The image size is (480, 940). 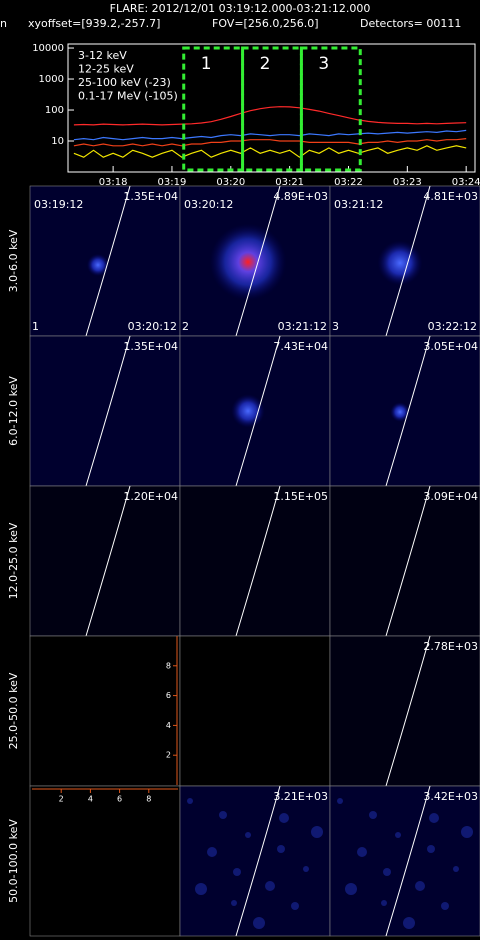 What do you see at coordinates (172, 182) in the screenshot?
I see `x-tick-label: 03:19` at bounding box center [172, 182].